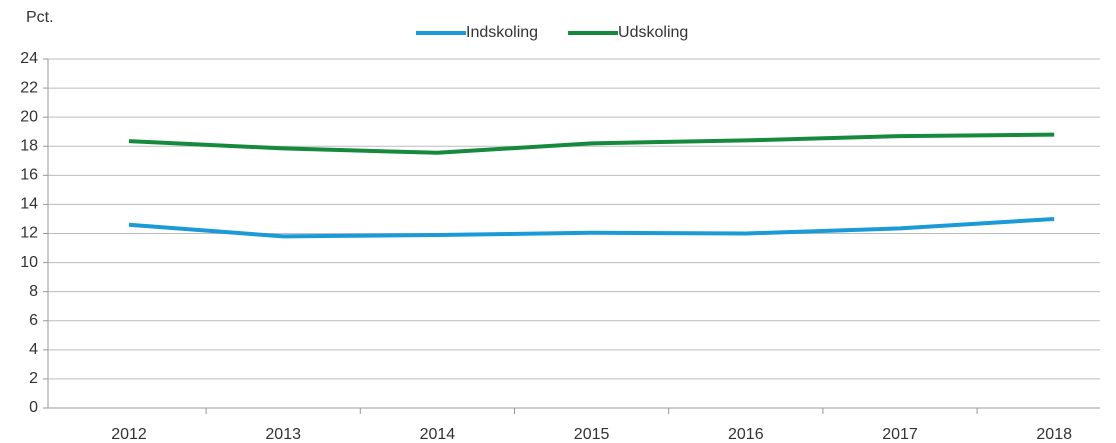  Describe the element at coordinates (29, 262) in the screenshot. I see `y-tick-label: 10` at that location.